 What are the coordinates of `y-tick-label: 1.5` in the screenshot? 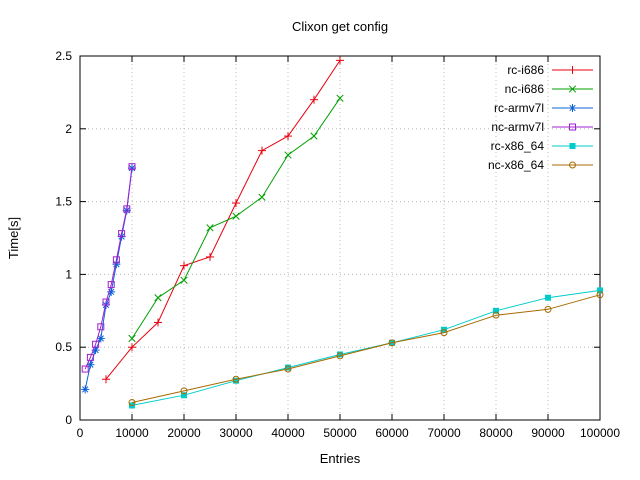 It's located at (63, 202).